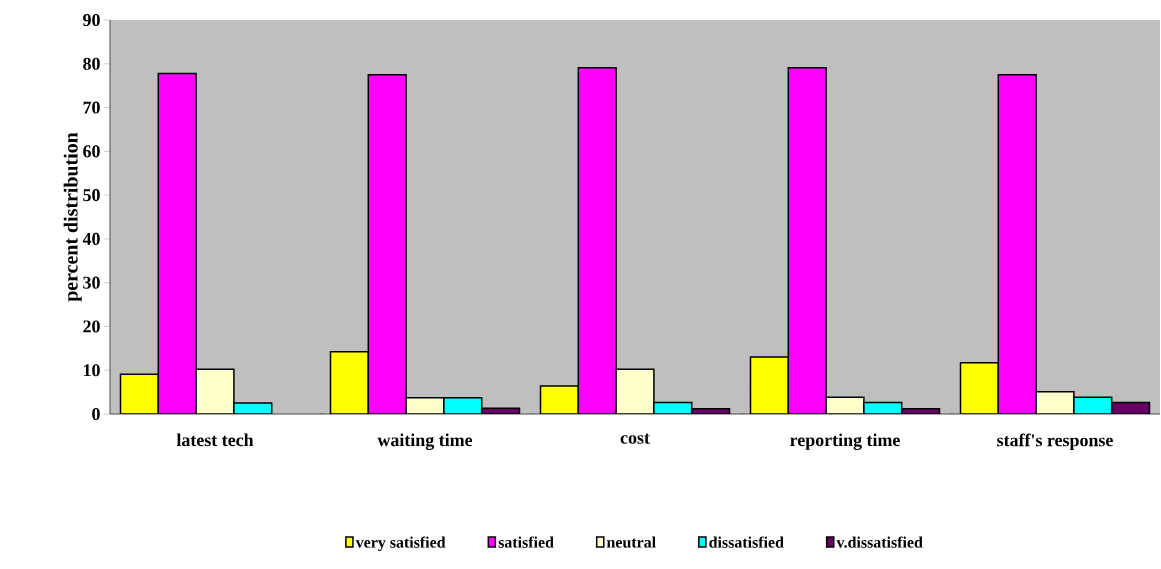  Describe the element at coordinates (96, 414) in the screenshot. I see `y-tick-label: 0` at that location.